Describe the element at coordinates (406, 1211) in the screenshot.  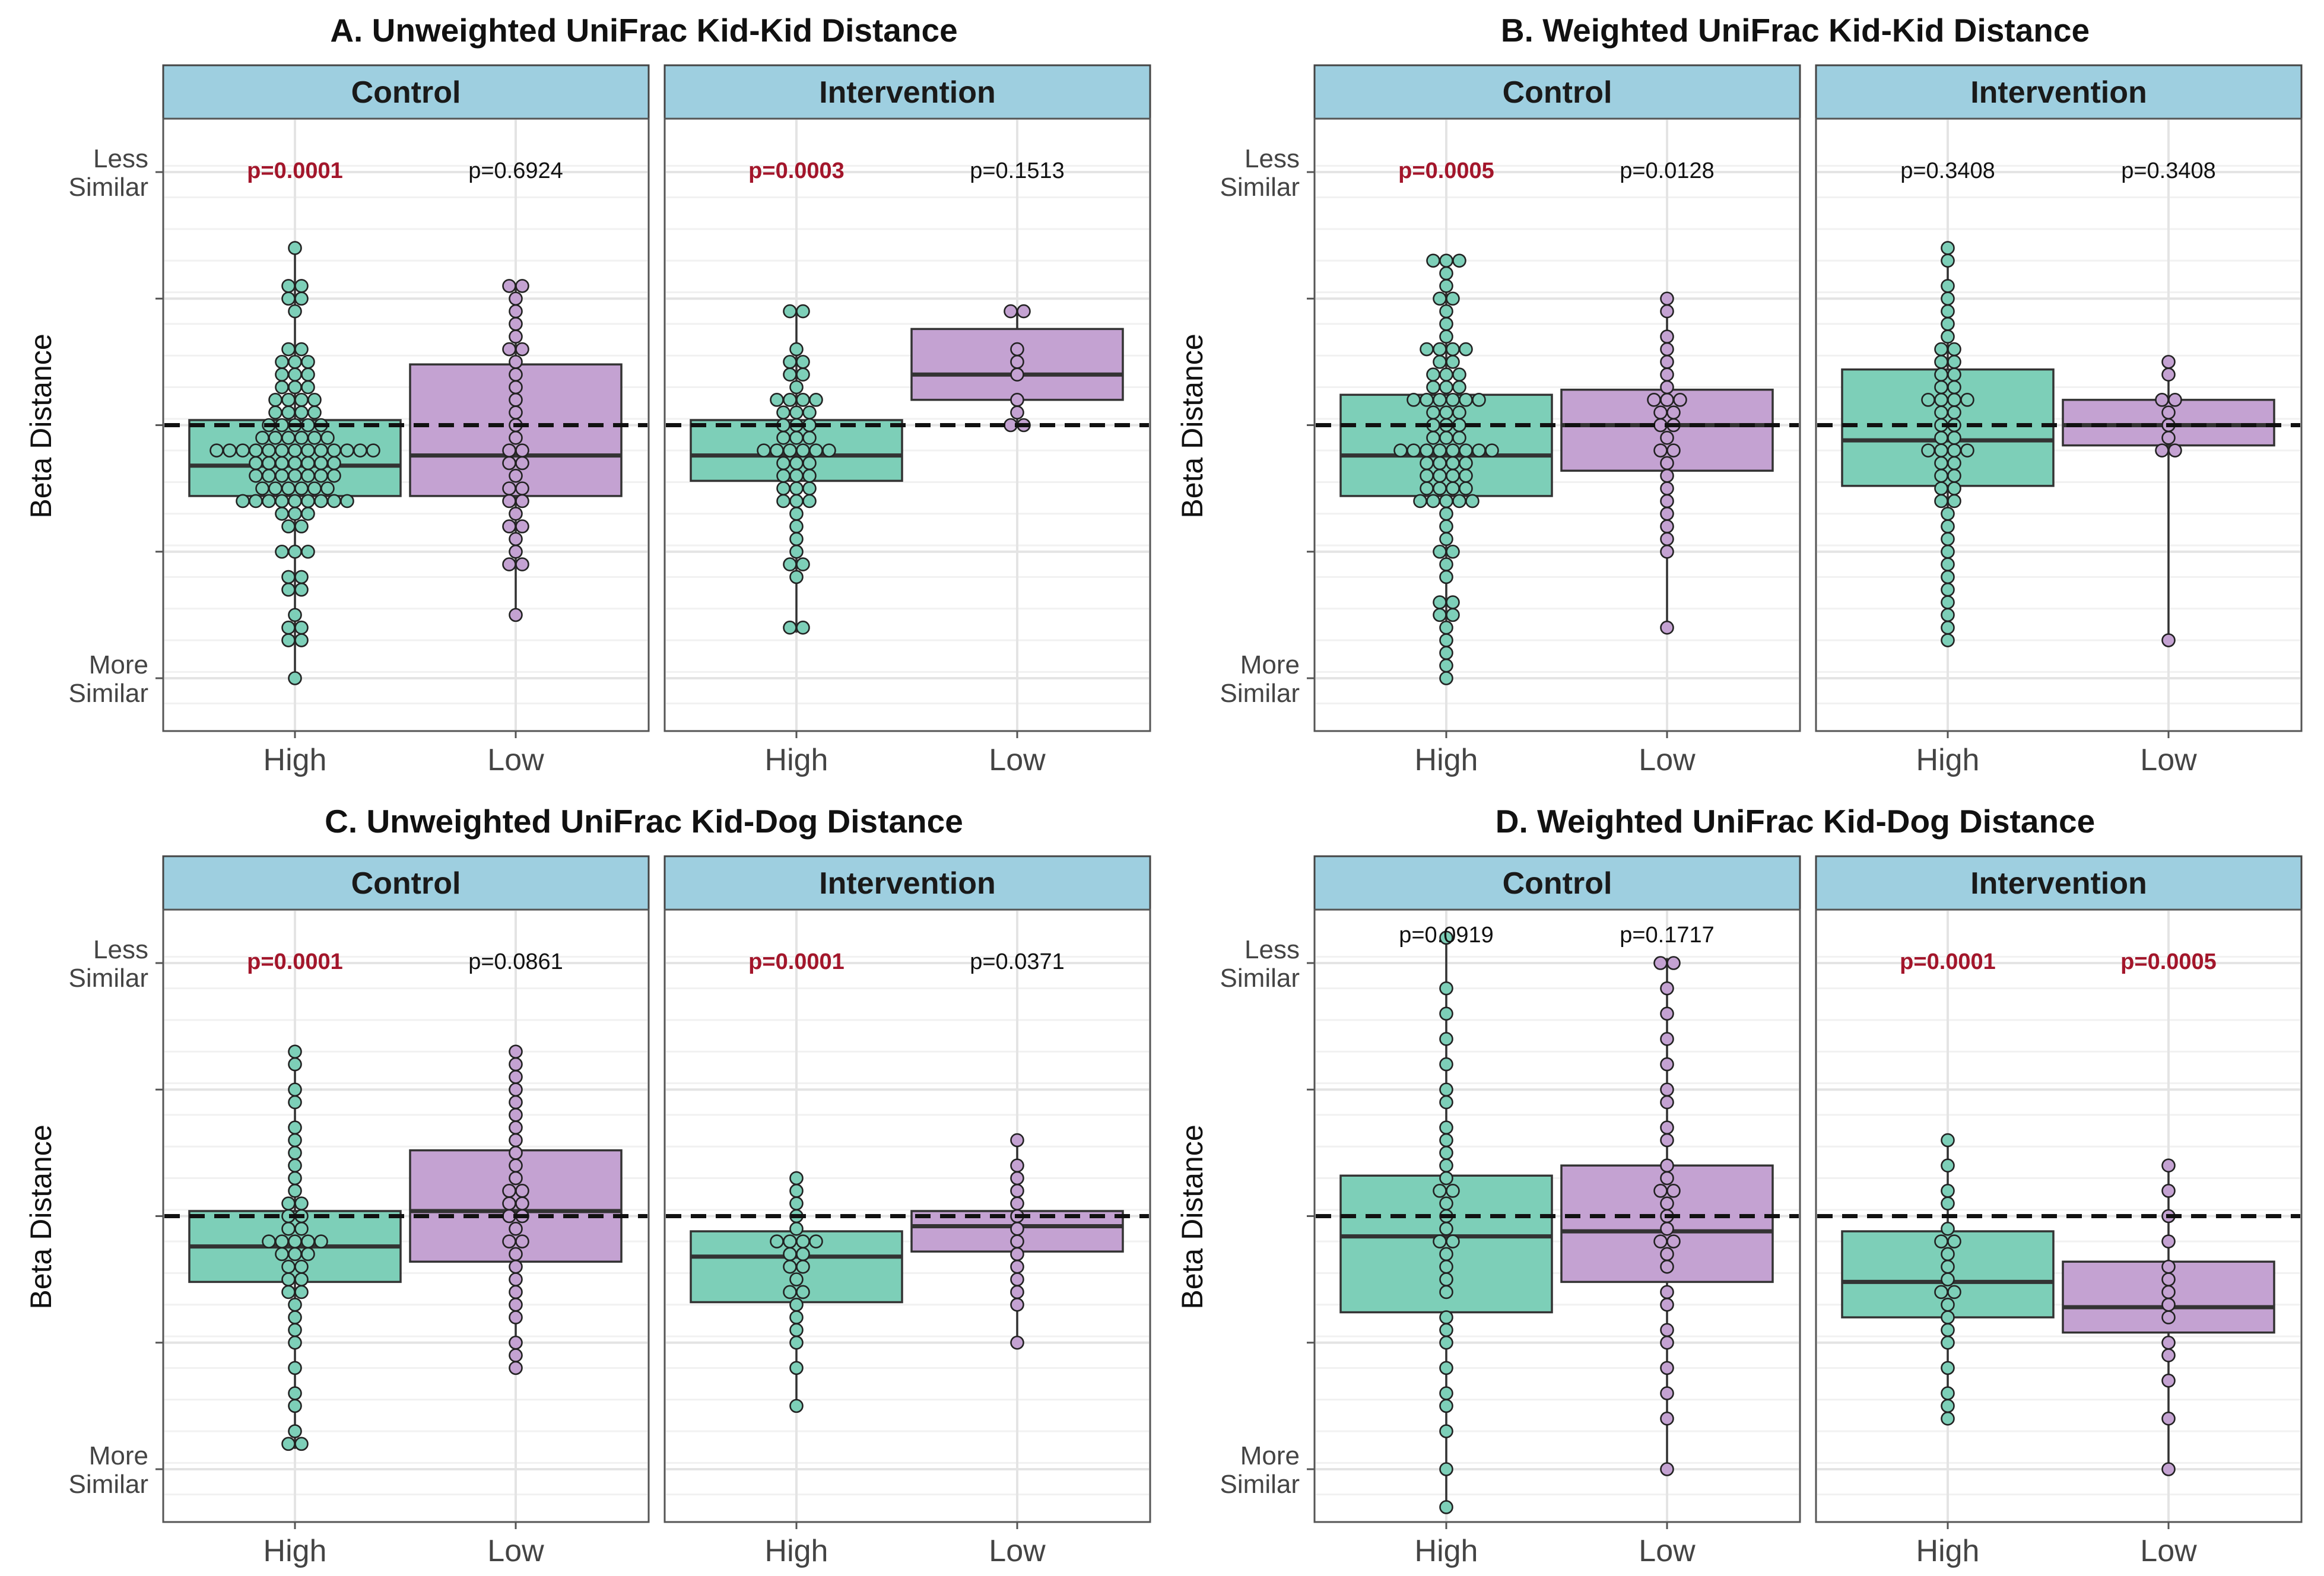
I see `facet-panel-control: Control p=0.0001 High p=0.0861 Low` at that location.